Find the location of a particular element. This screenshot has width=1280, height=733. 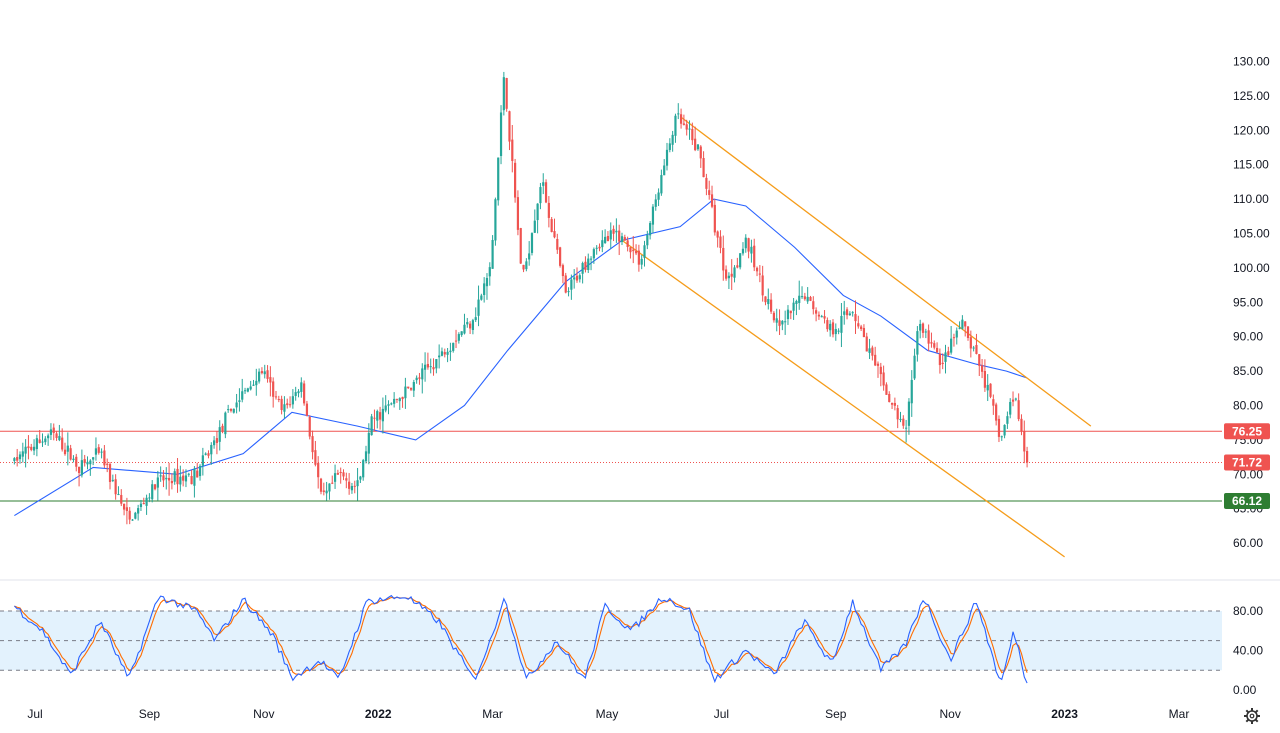

price-tag-text-last_price: 71.72 is located at coordinates (1247, 462).